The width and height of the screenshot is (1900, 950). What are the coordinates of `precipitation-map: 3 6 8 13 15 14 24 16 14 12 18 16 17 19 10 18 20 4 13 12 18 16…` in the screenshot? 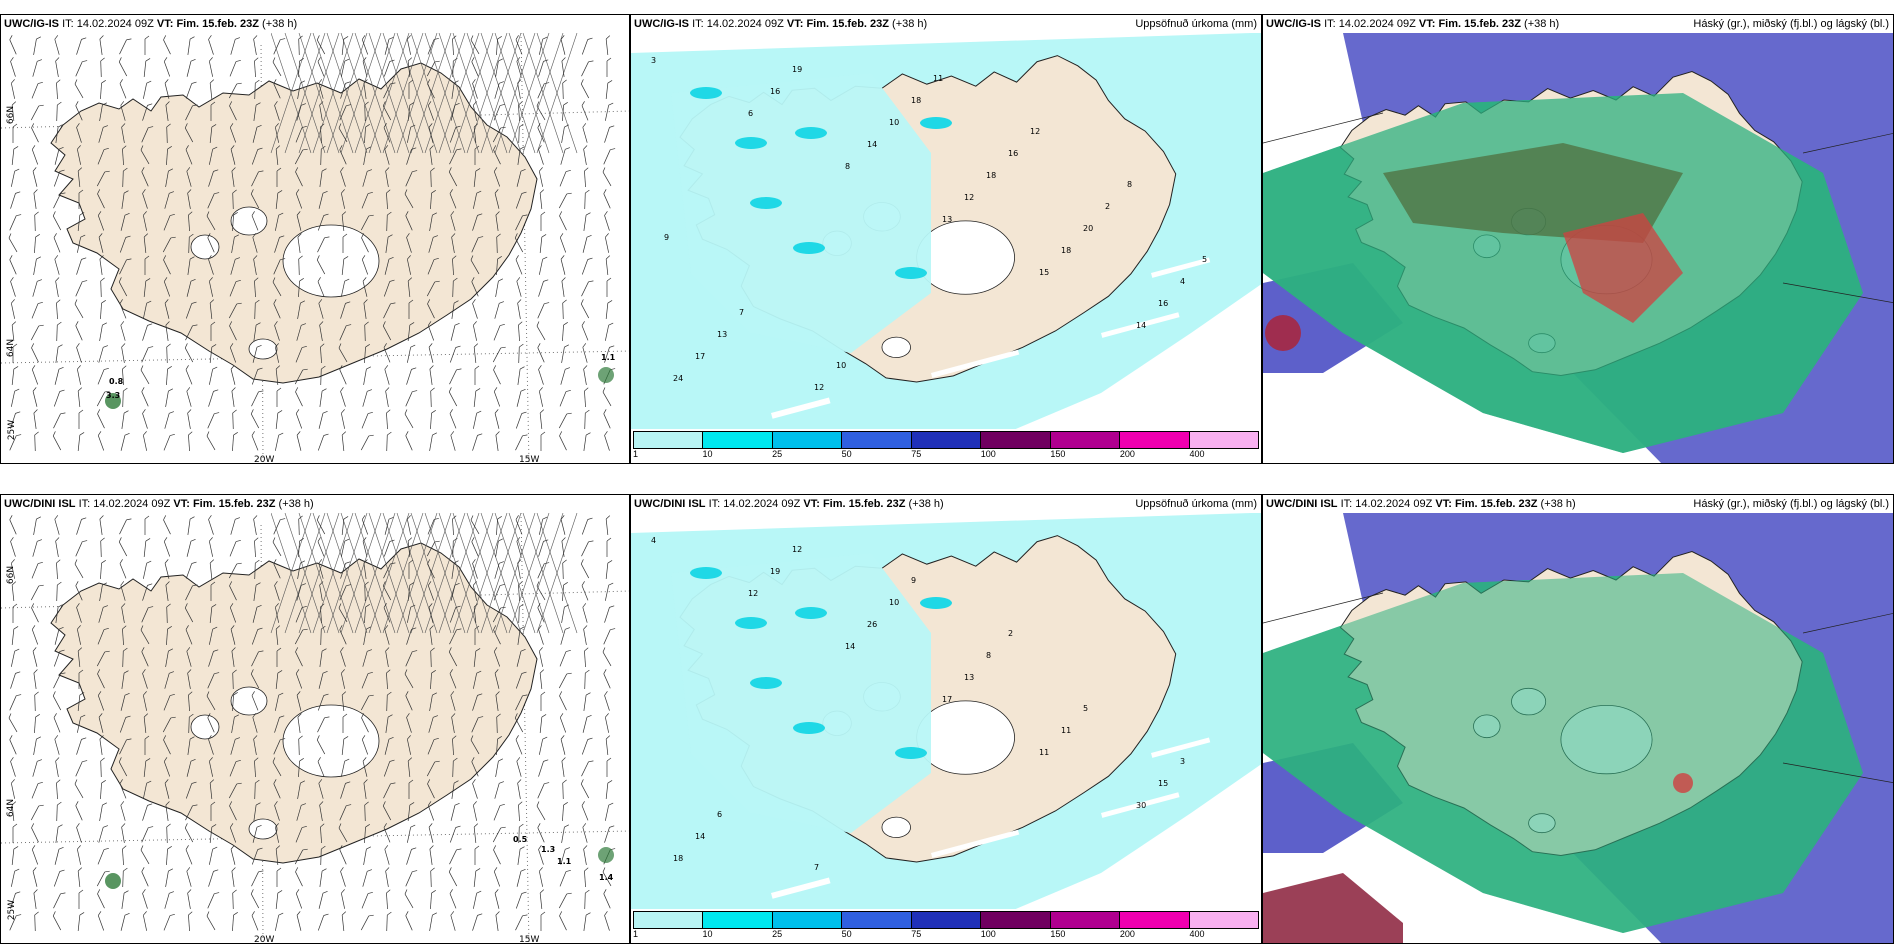 It's located at (946, 232).